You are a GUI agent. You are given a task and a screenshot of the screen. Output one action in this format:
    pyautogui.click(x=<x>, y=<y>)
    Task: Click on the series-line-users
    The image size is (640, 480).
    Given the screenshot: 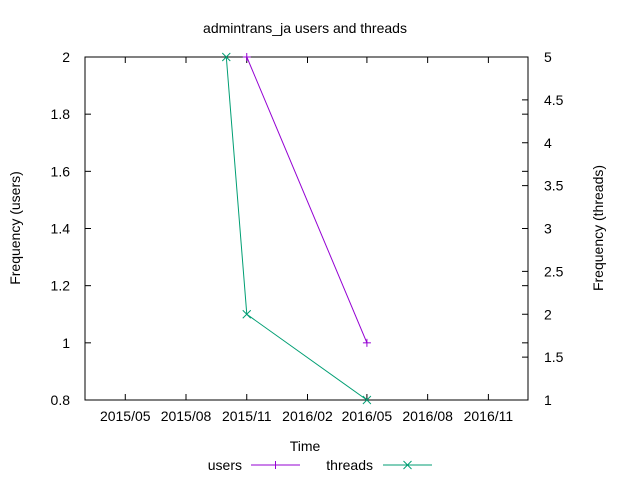 What is the action you would take?
    pyautogui.click(x=307, y=199)
    